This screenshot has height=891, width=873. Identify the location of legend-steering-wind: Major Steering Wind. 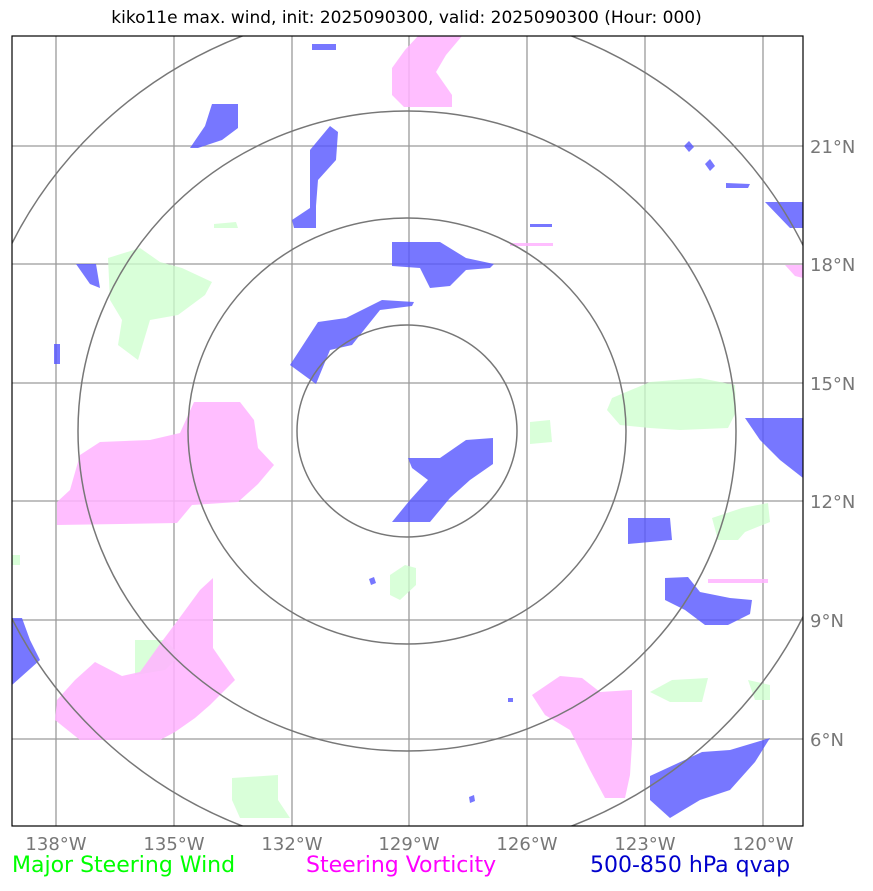
(124, 865).